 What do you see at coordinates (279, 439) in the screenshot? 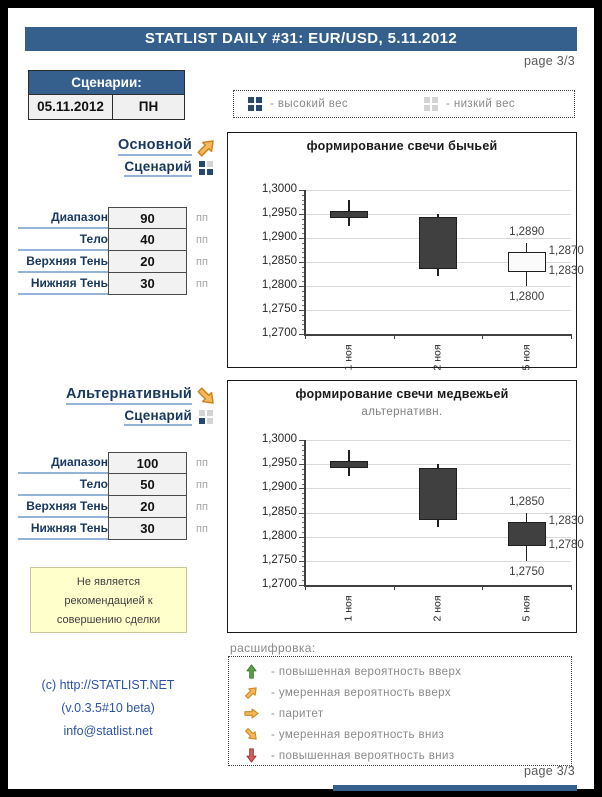
I see `y-axis-label: 1,3000` at bounding box center [279, 439].